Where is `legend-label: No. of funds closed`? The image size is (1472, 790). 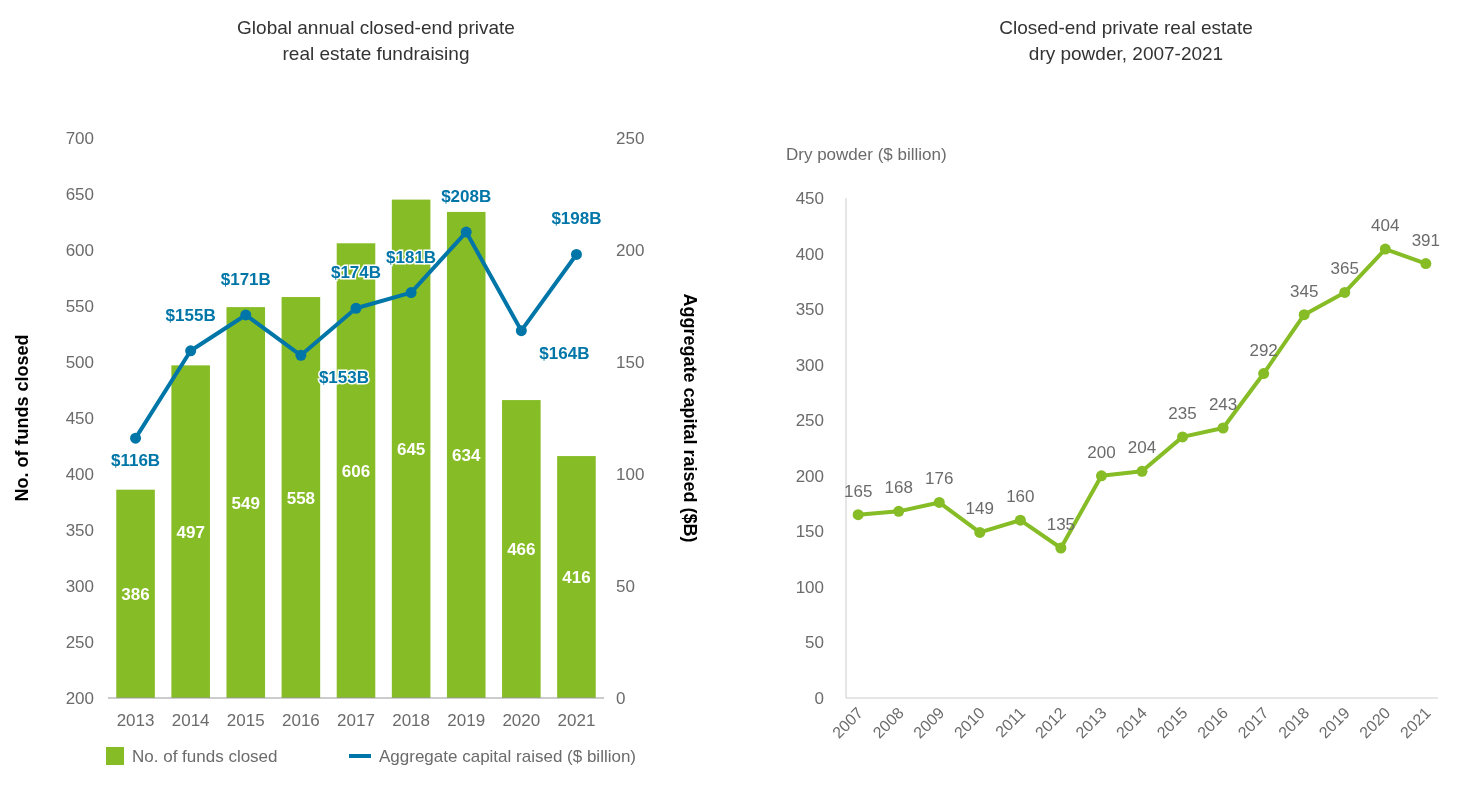 legend-label: No. of funds closed is located at coordinates (205, 756).